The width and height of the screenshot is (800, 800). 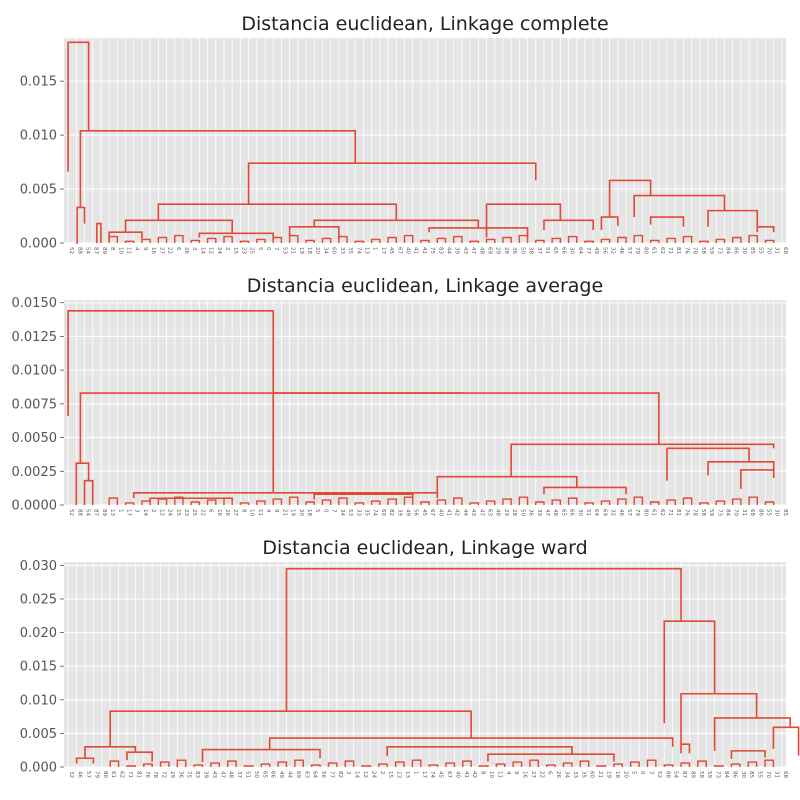 What do you see at coordinates (35, 472) in the screenshot?
I see `y-tick-label: 0.0025` at bounding box center [35, 472].